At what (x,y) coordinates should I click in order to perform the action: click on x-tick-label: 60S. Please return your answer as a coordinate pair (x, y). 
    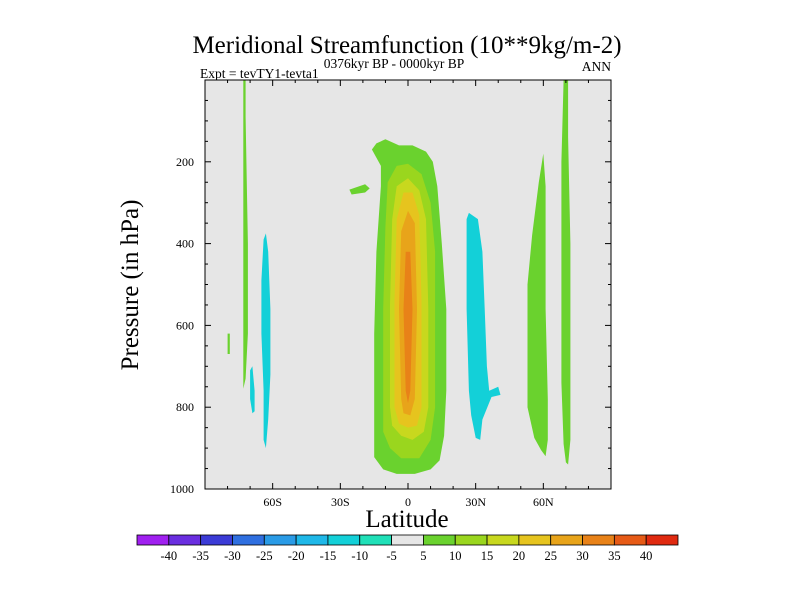
    Looking at the image, I should click on (272, 502).